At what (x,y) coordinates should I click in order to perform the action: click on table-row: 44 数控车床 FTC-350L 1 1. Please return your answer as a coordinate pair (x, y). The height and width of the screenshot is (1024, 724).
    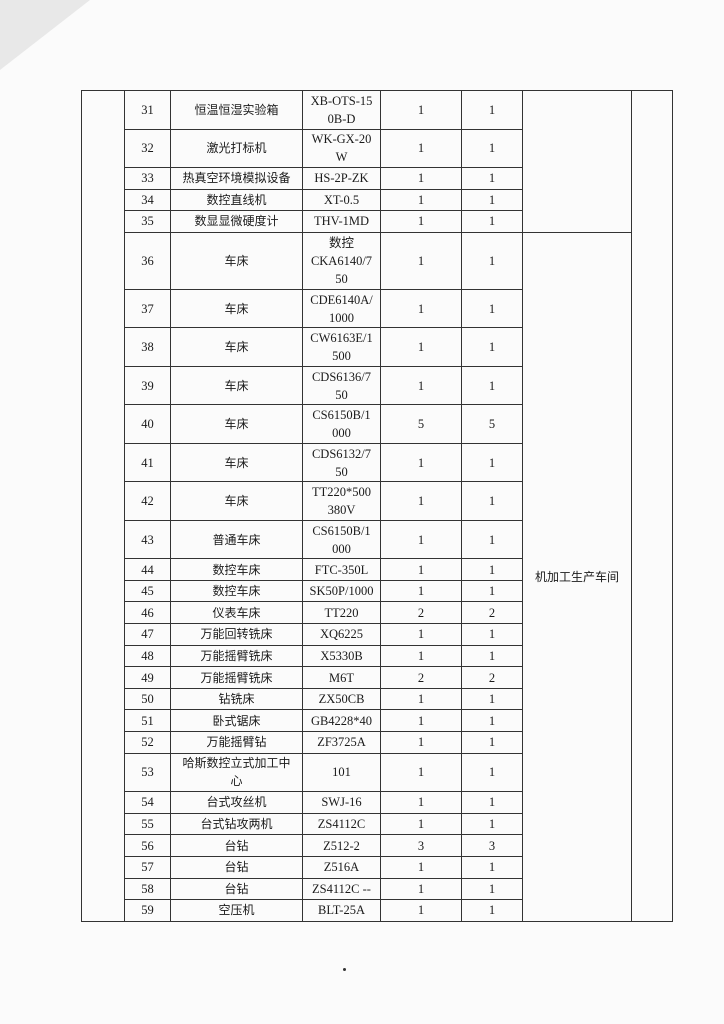
    Looking at the image, I should click on (377, 569).